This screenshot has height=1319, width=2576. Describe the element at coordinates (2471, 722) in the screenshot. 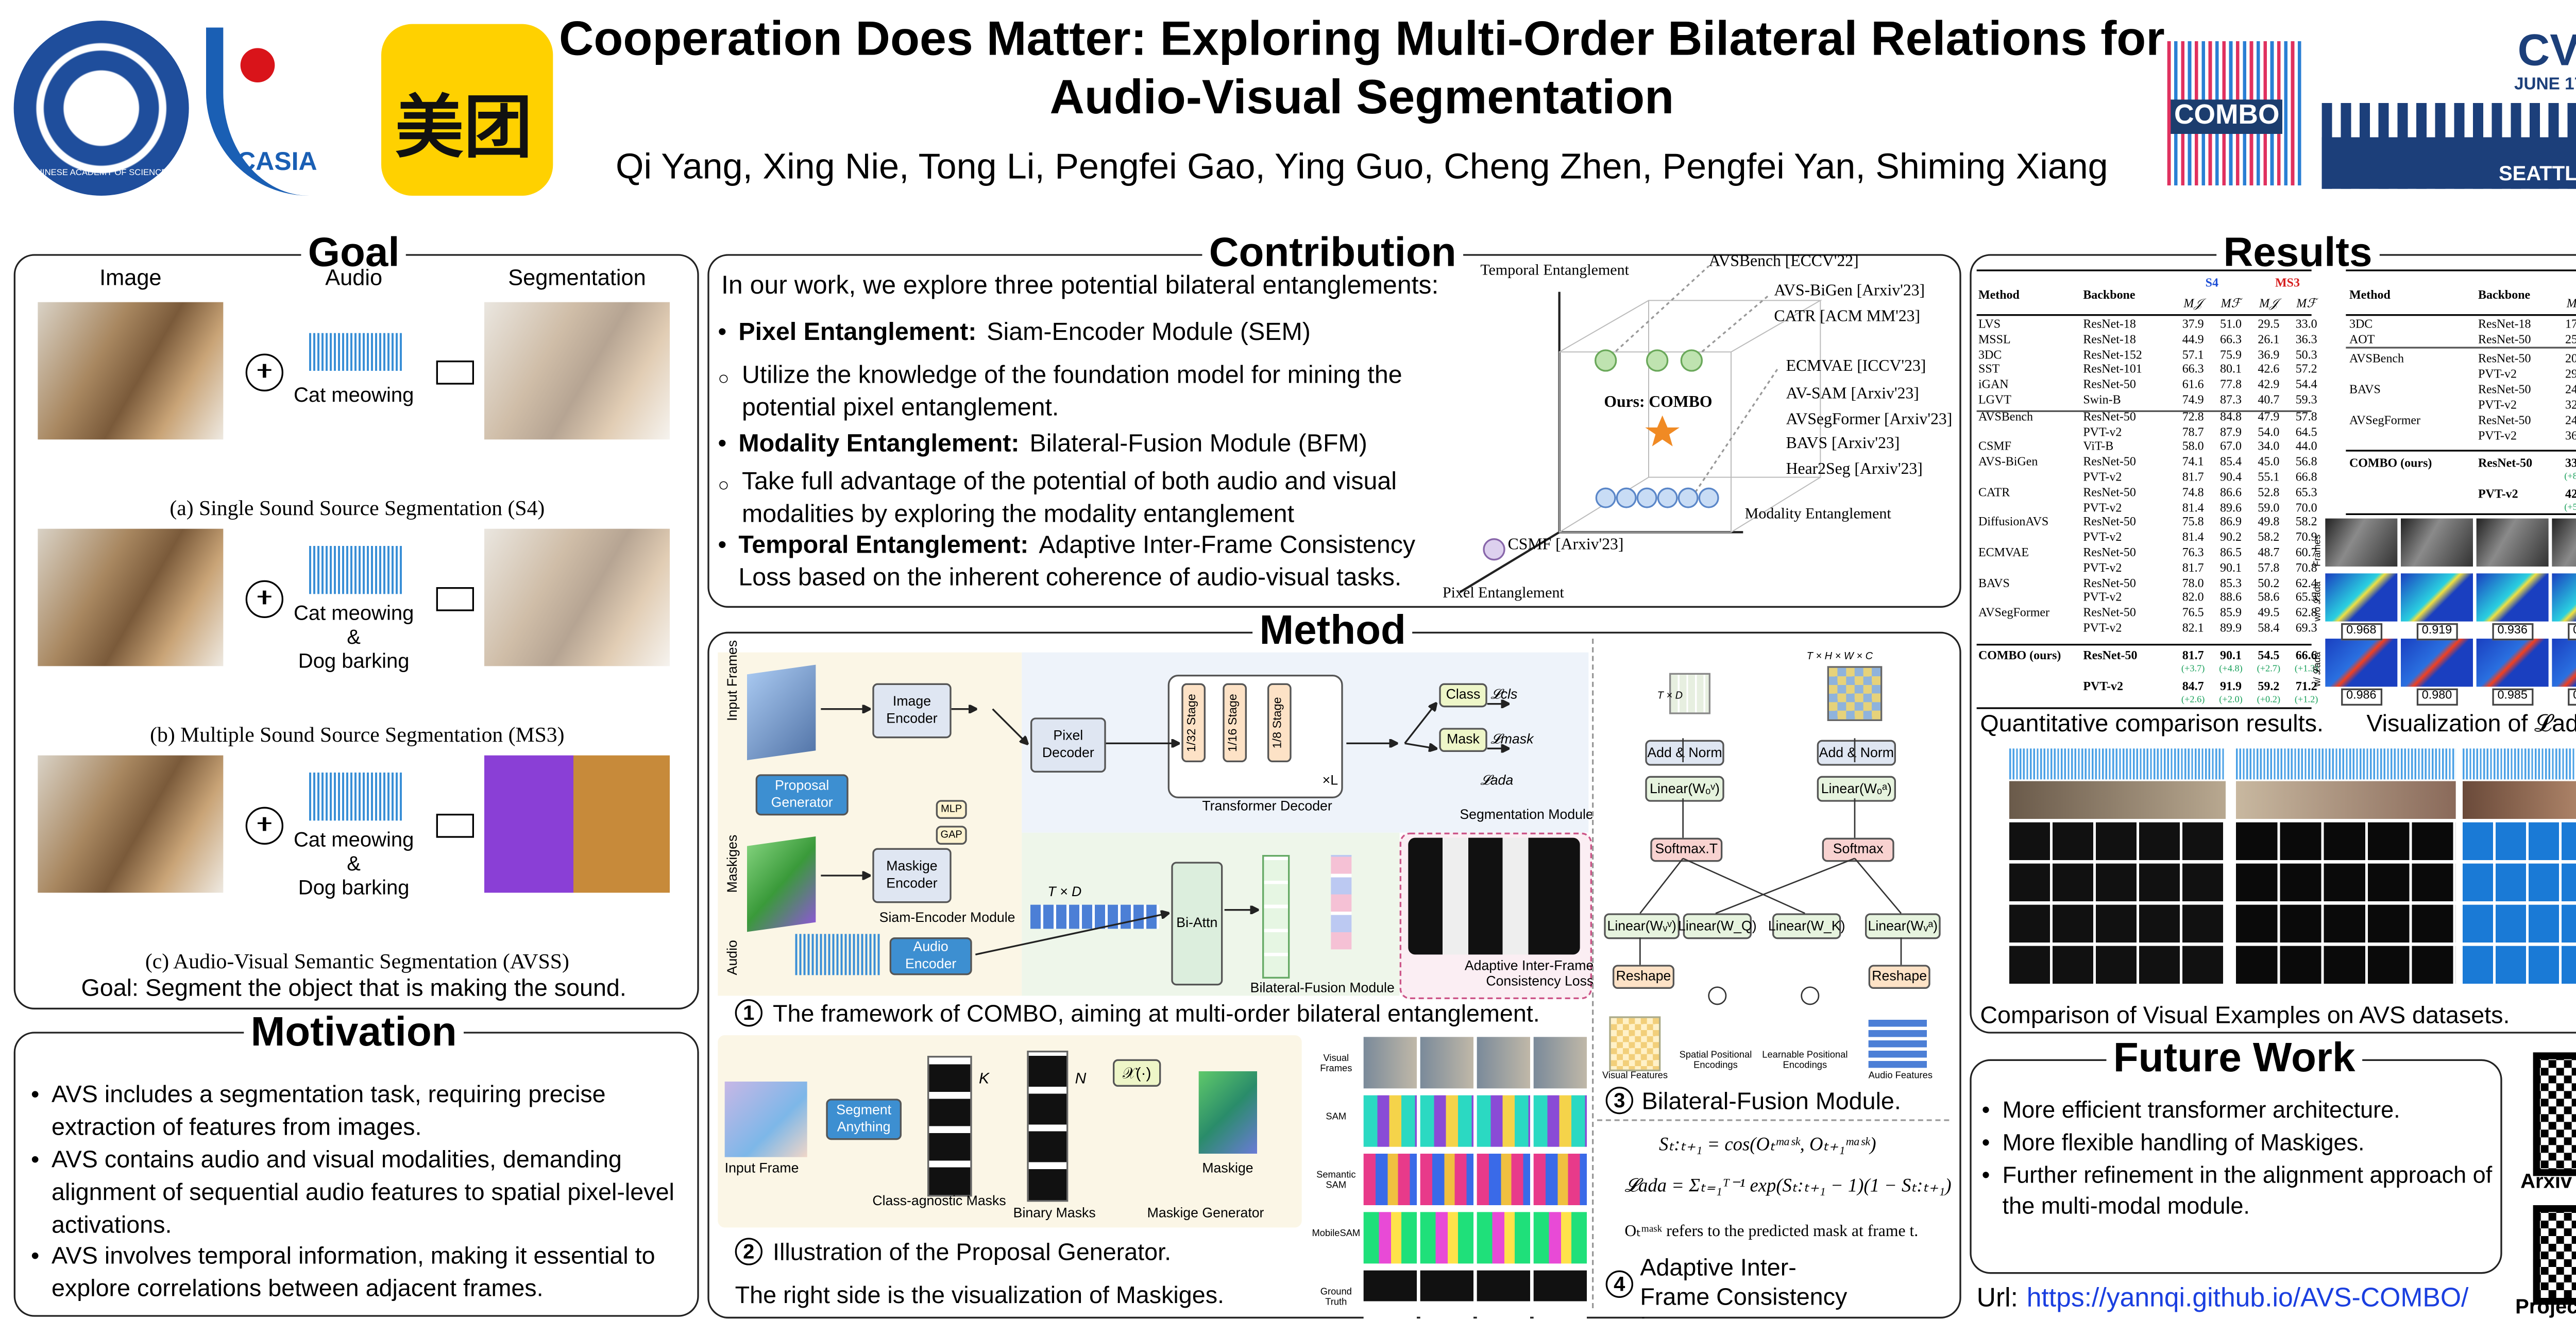

I see `figure-caption: Visualization of 𝓛ada effect.` at that location.